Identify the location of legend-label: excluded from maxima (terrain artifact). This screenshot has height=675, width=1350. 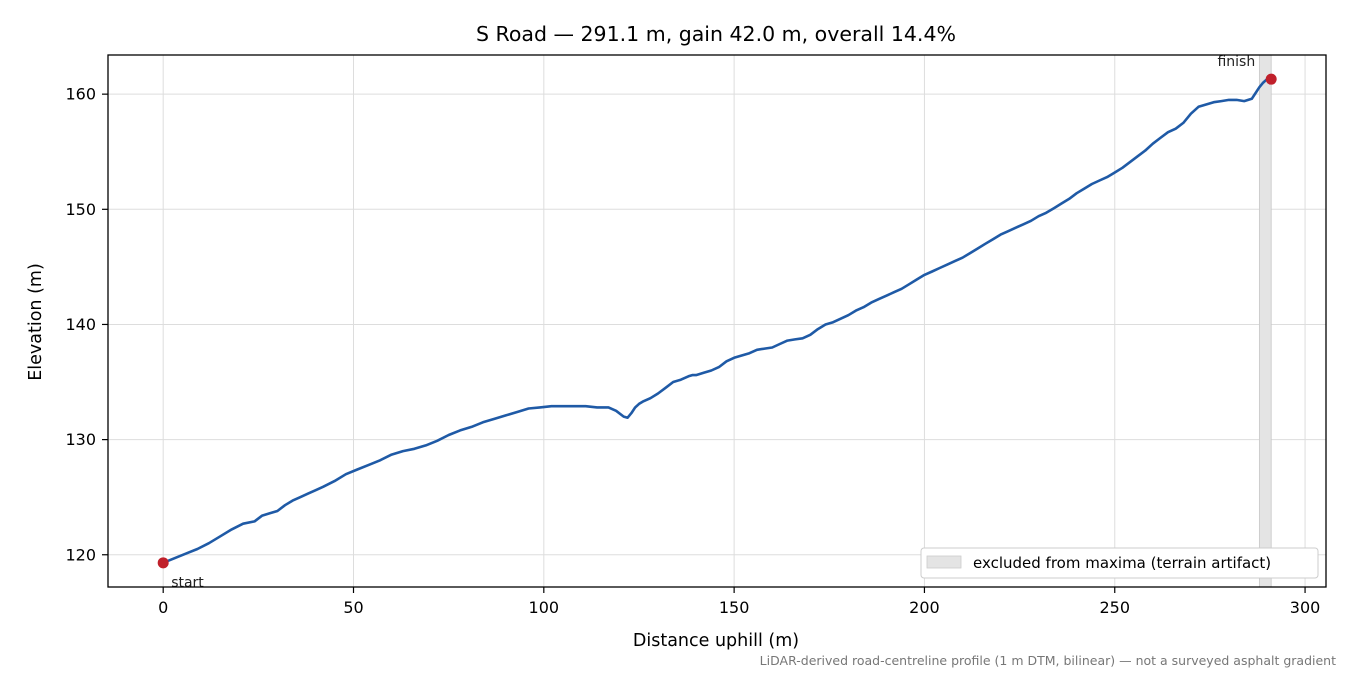
(1122, 563).